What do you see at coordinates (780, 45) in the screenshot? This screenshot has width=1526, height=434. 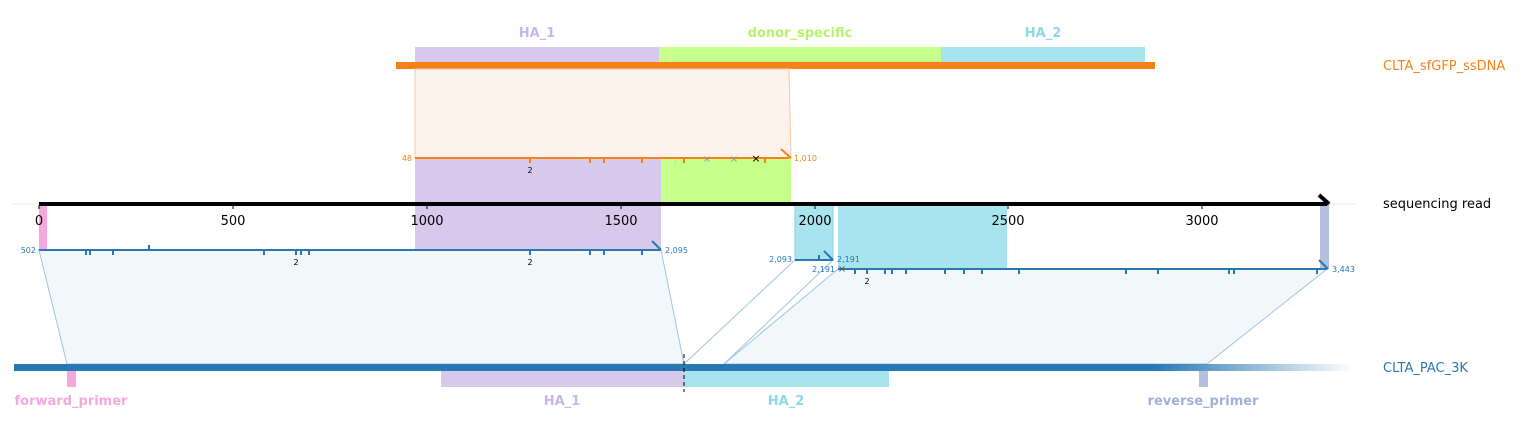 I see `donor-feature-track: HA_1 donor_specific HA_2` at bounding box center [780, 45].